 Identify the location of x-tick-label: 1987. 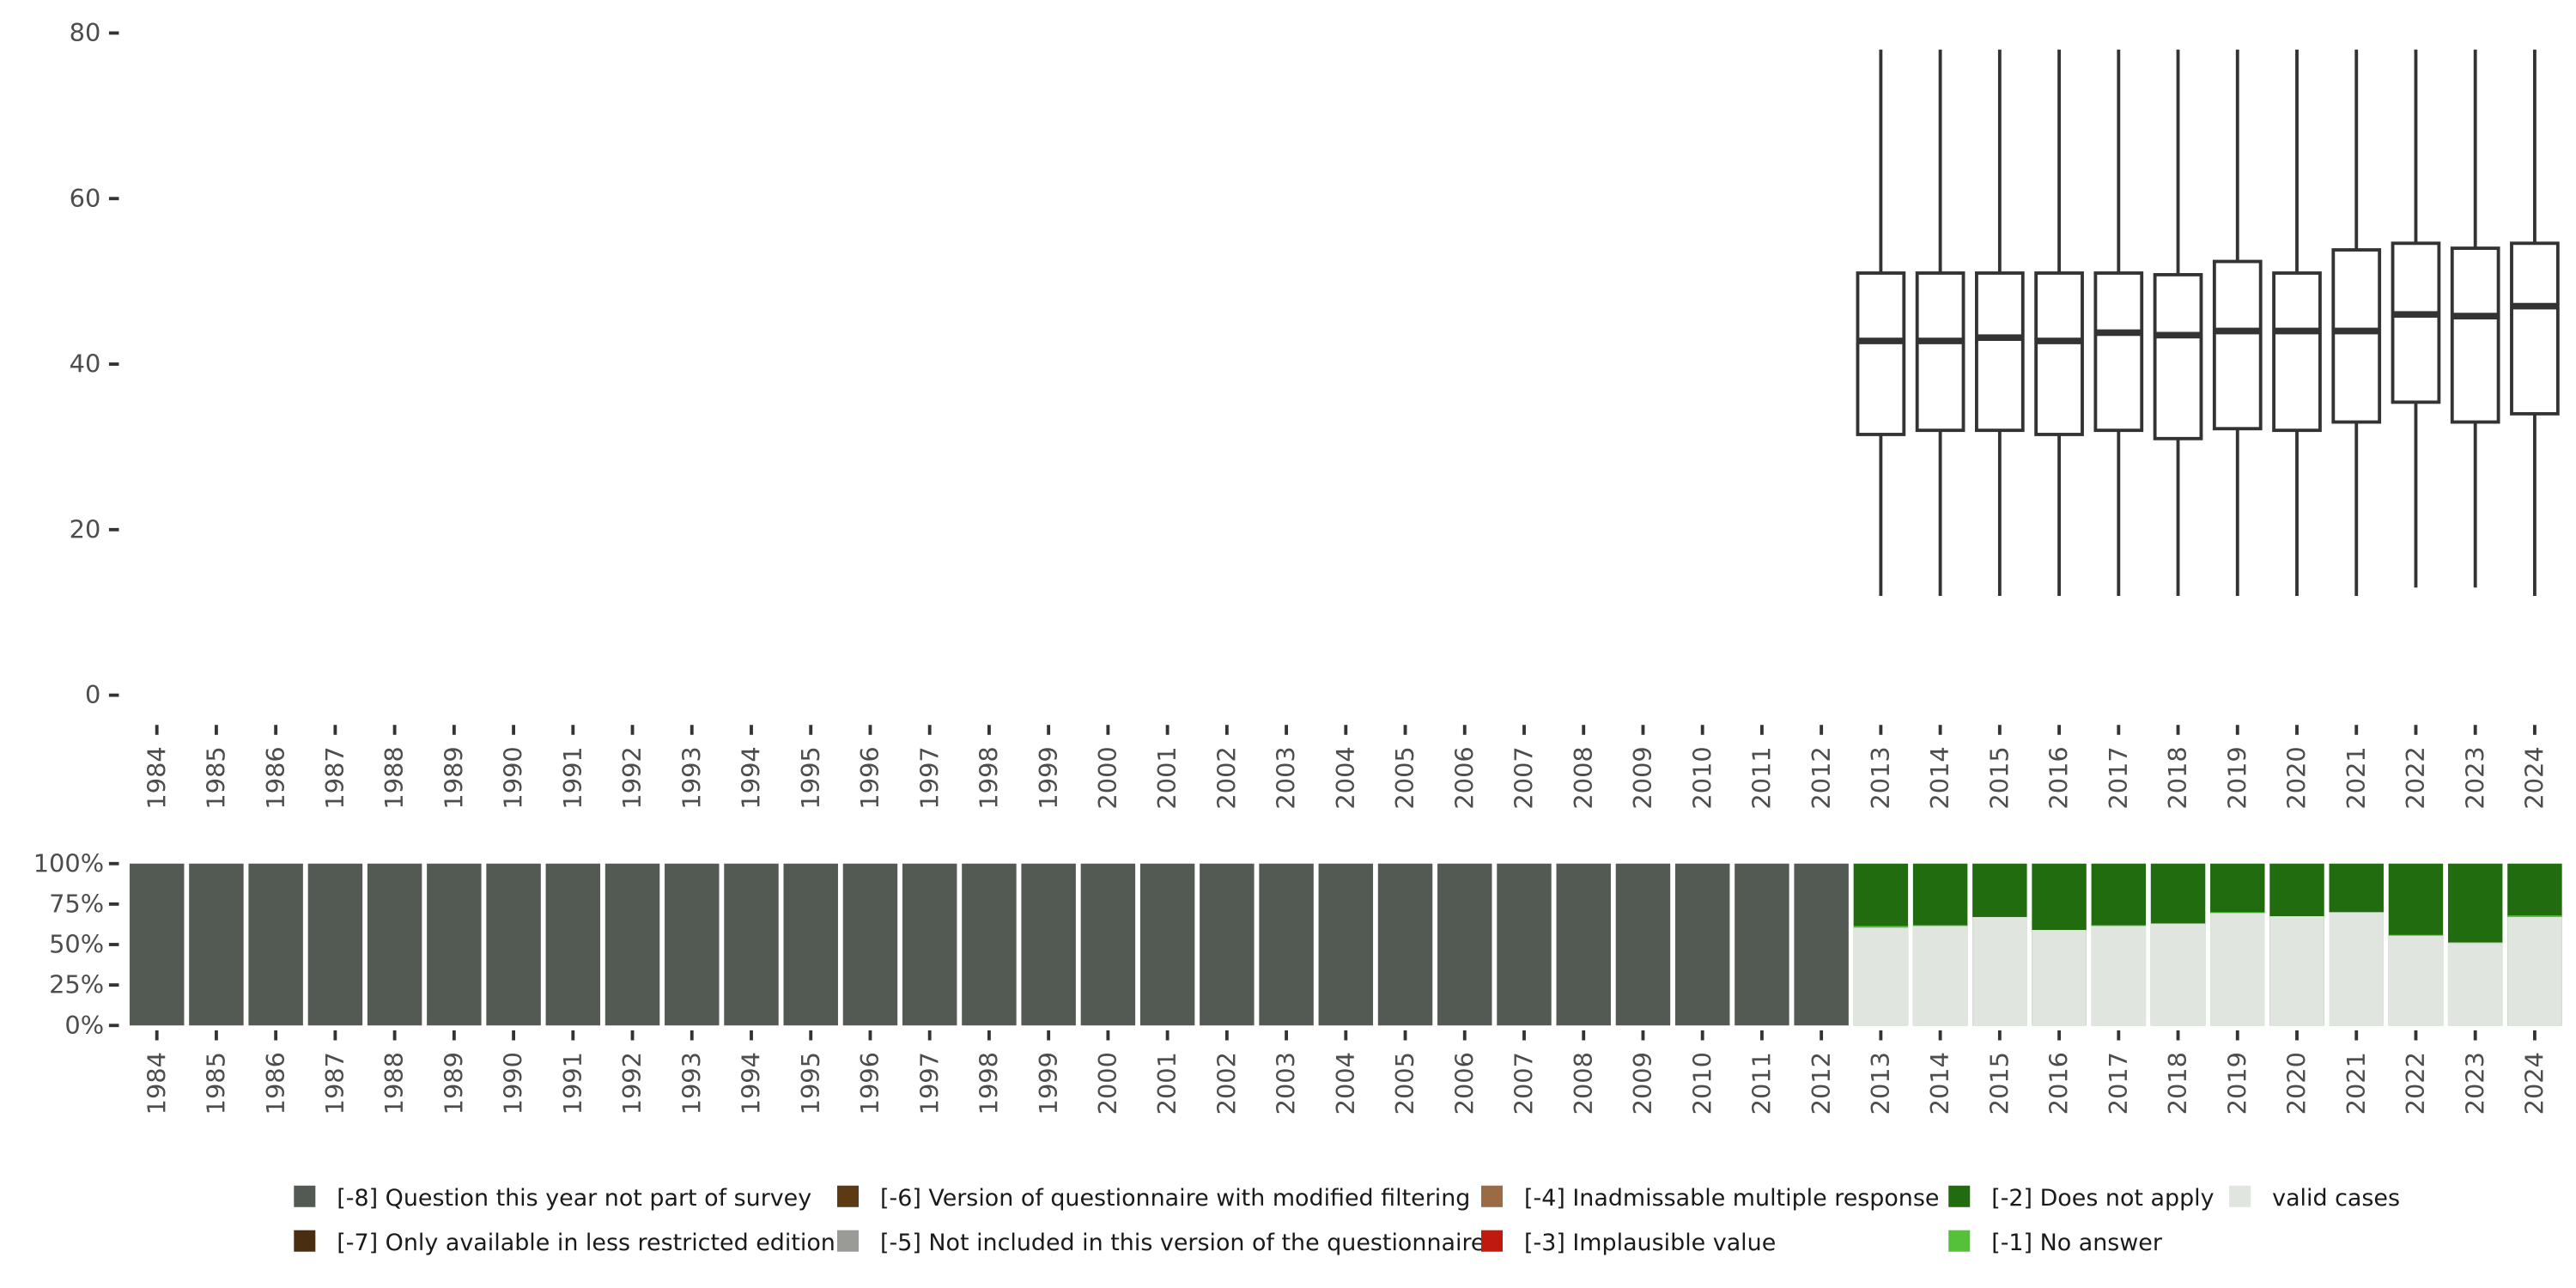
(334, 1083).